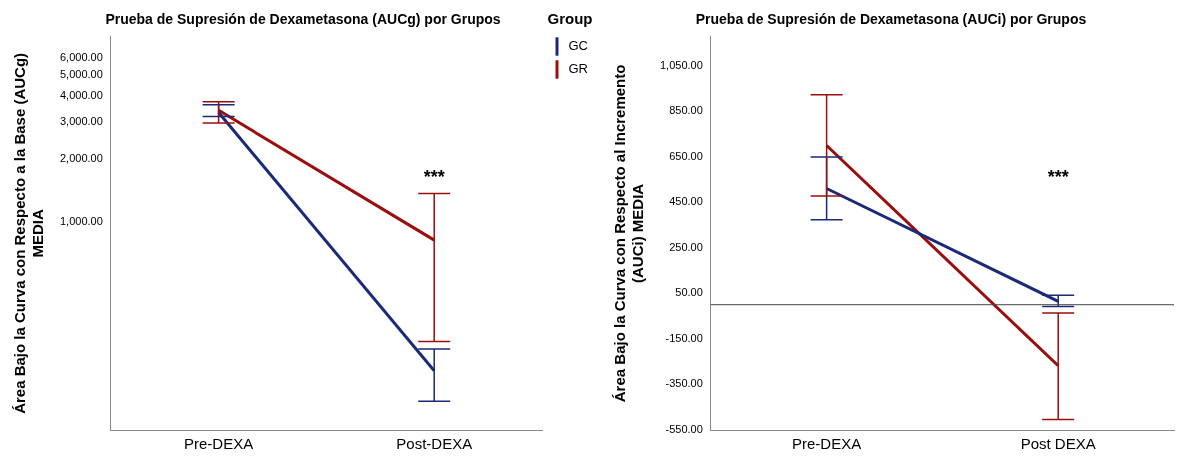 The height and width of the screenshot is (468, 1196). Describe the element at coordinates (81, 157) in the screenshot. I see `y-tick-label: 2,000.00` at that location.